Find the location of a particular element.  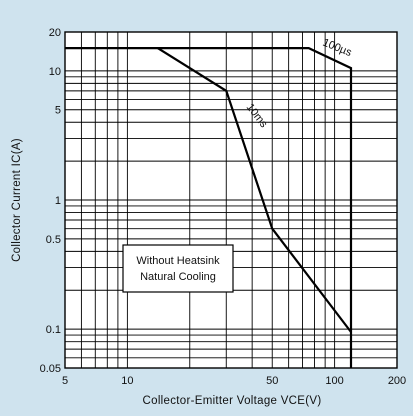

y-tick-label: 1 is located at coordinates (58, 201).